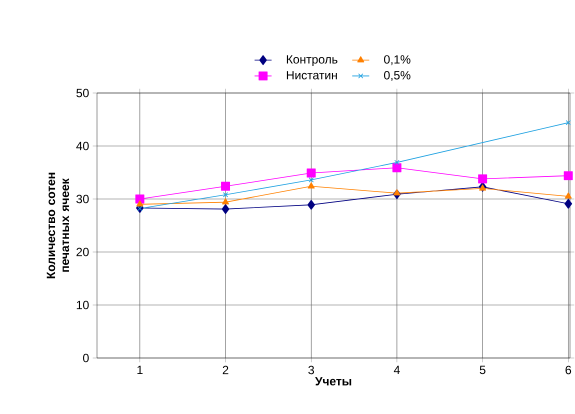 The height and width of the screenshot is (414, 575). I want to click on y-tick-label: 50, so click(82, 93).